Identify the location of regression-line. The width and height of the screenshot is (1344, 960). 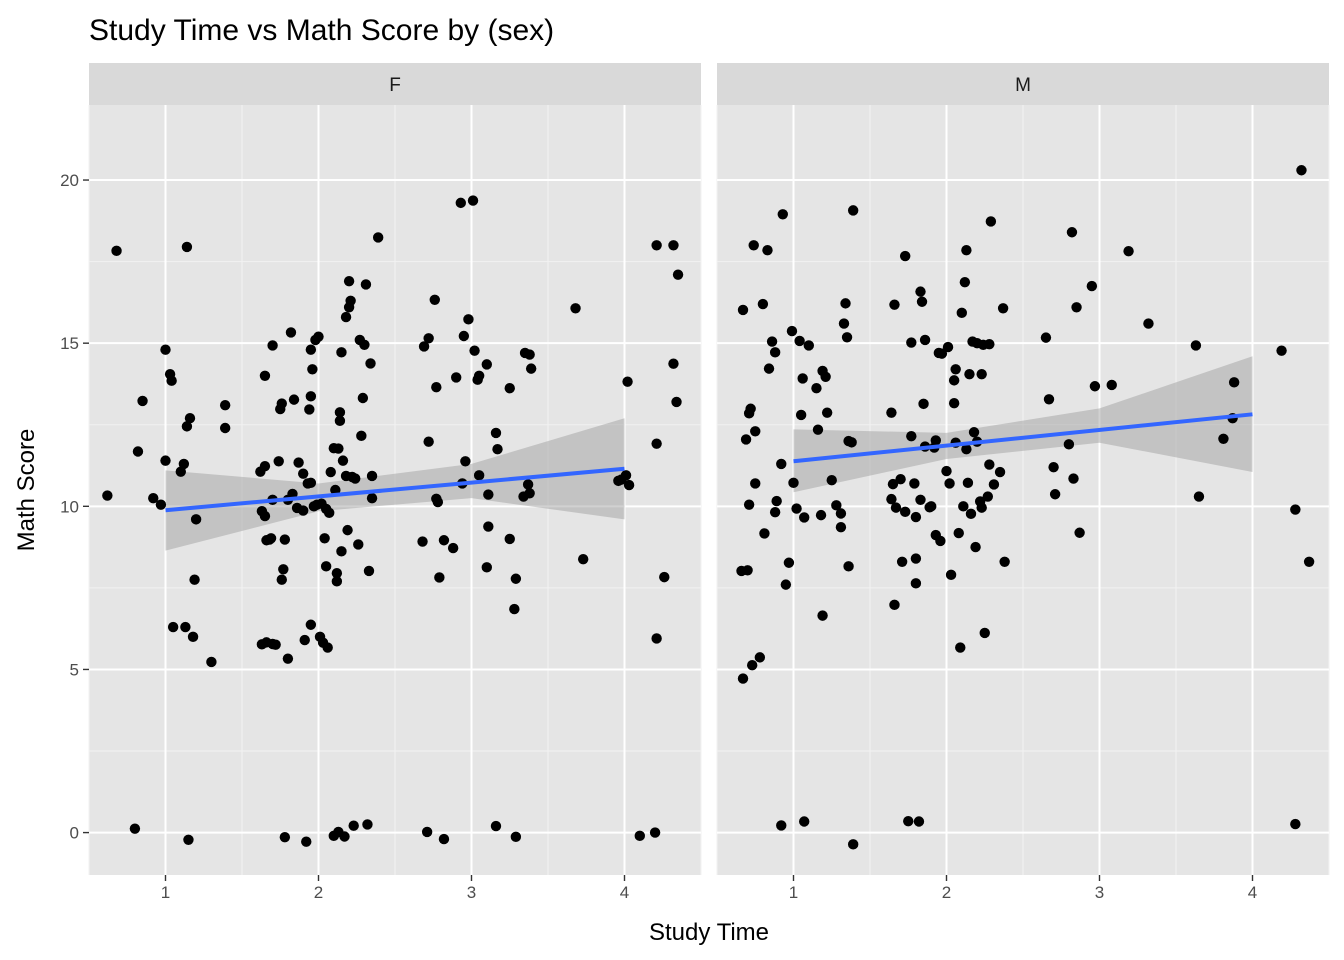
(1023, 438).